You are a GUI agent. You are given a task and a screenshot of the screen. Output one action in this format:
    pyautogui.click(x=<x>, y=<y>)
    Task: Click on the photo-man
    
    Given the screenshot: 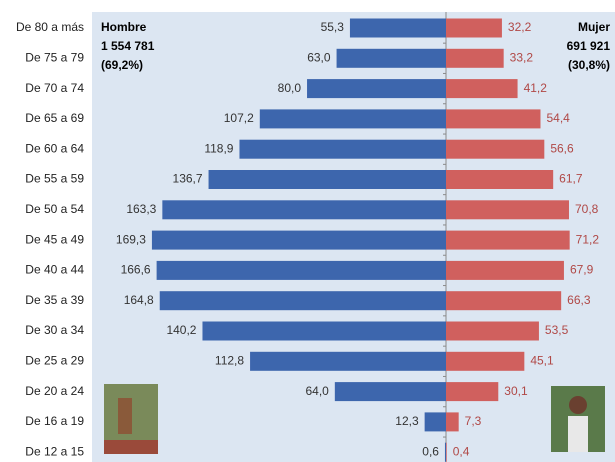 What is the action you would take?
    pyautogui.click(x=131, y=419)
    